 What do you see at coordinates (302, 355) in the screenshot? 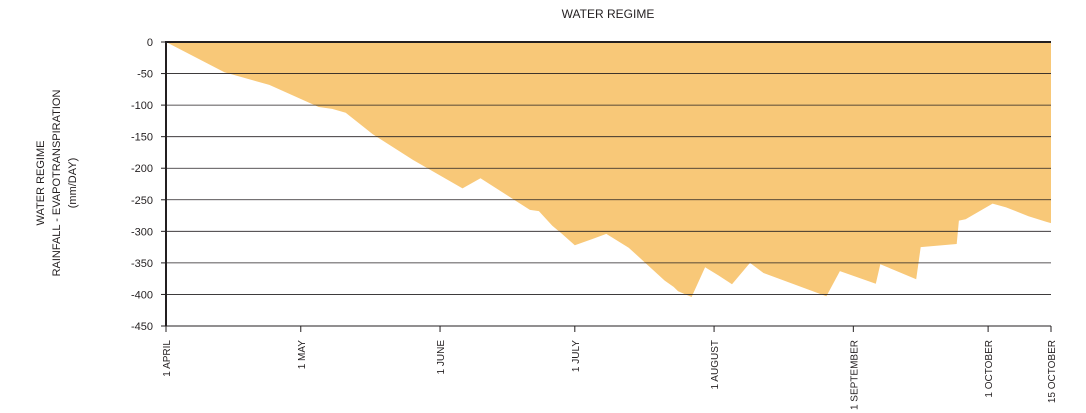
I see `x-tick-label: 1 MAY` at bounding box center [302, 355].